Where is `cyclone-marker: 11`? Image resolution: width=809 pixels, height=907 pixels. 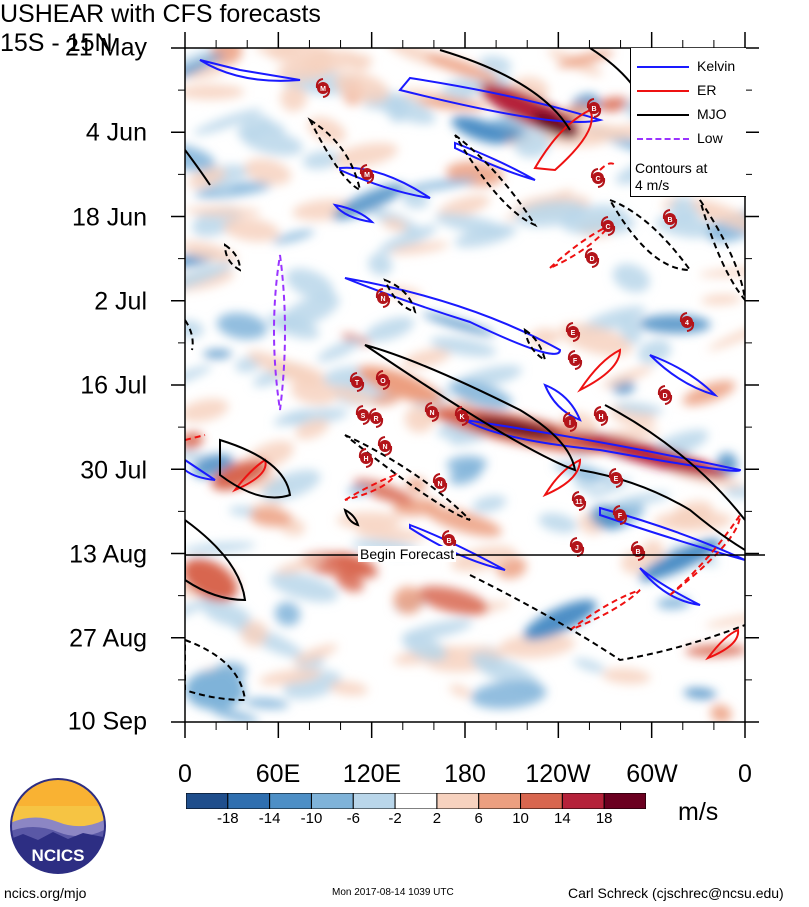
cyclone-marker: 11 is located at coordinates (579, 501).